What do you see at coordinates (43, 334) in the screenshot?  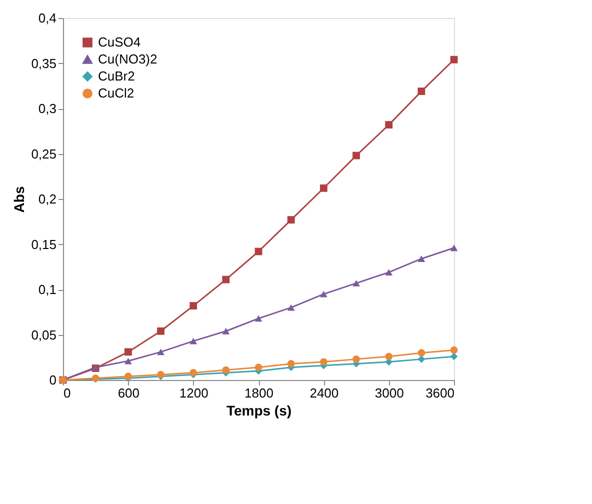 I see `y-tick-label: 0,05` at bounding box center [43, 334].